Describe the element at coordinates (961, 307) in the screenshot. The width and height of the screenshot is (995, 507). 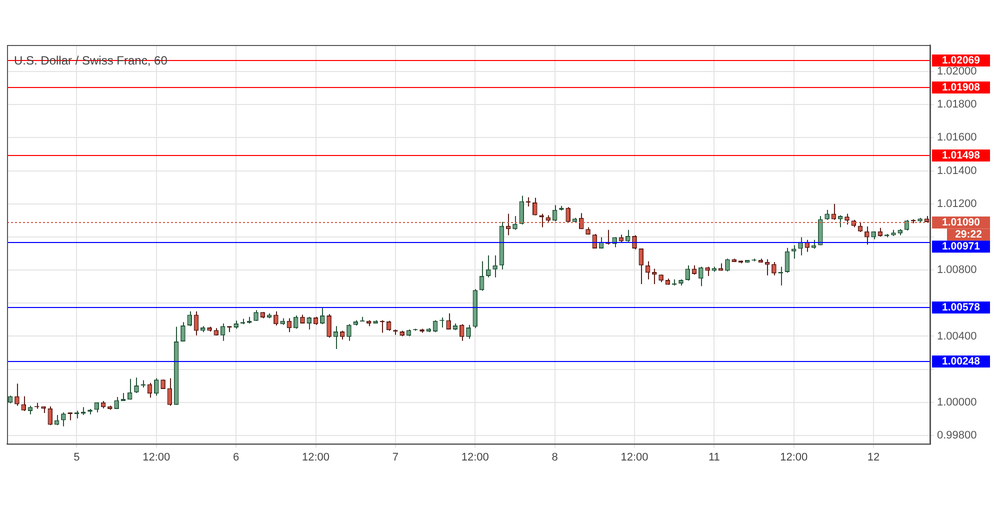
I see `ref-line-label: 1.00578` at that location.